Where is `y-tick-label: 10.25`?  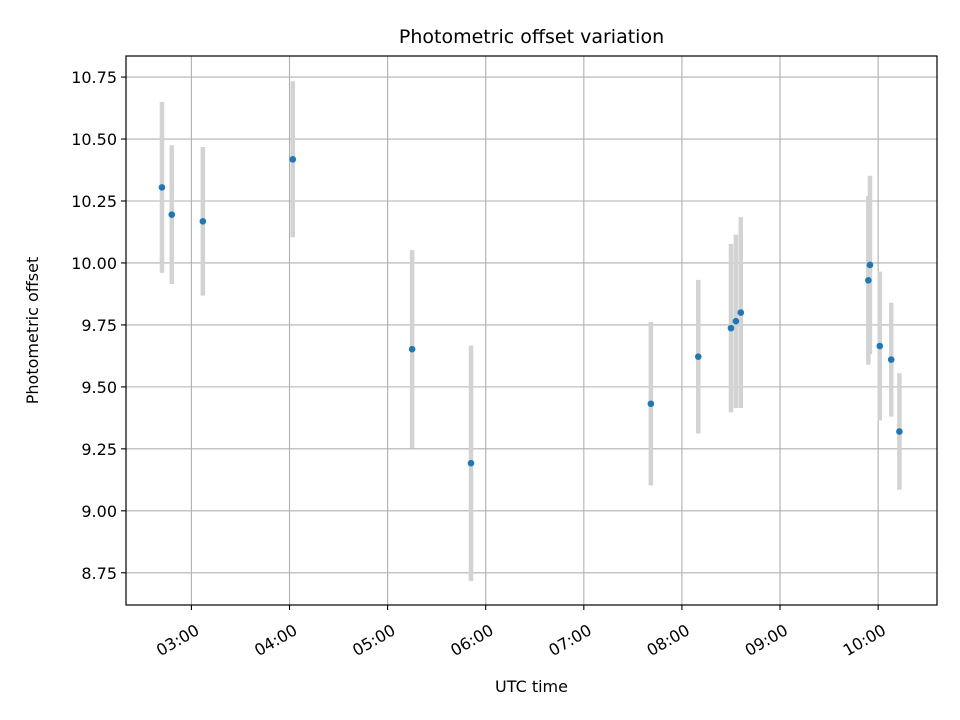 y-tick-label: 10.25 is located at coordinates (94, 201).